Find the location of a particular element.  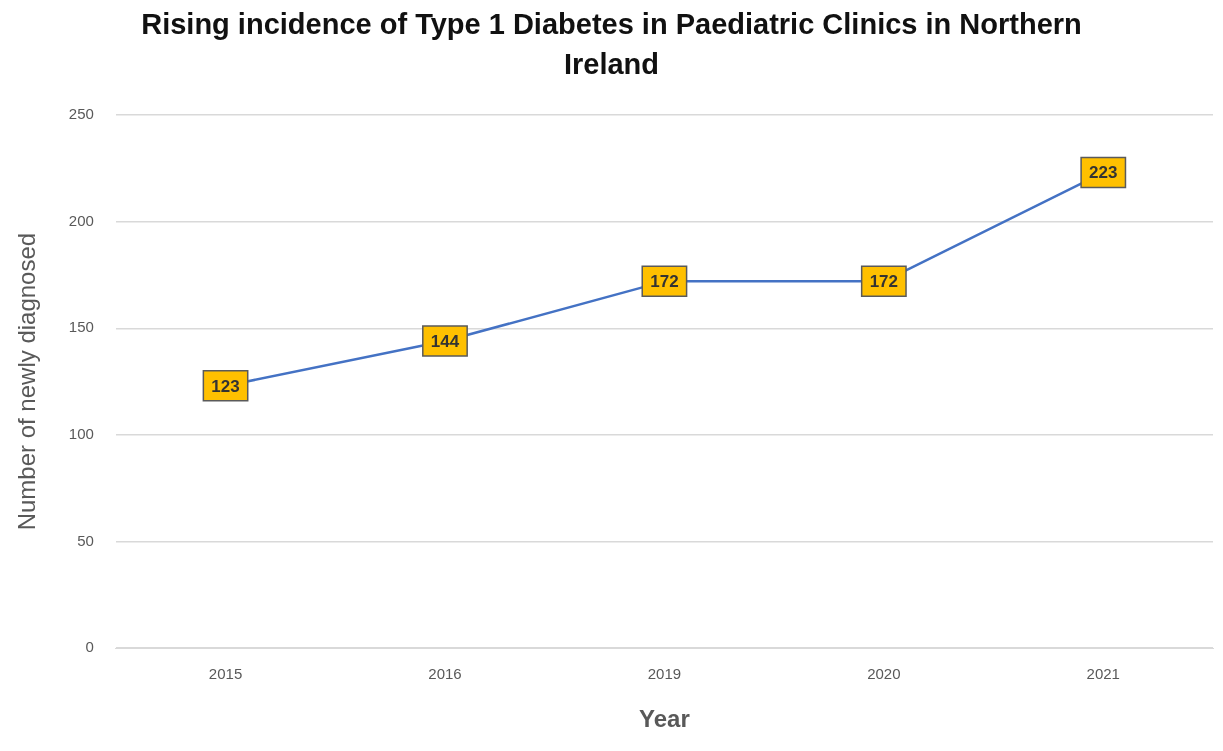

x-tick-label: 2019 is located at coordinates (664, 674).